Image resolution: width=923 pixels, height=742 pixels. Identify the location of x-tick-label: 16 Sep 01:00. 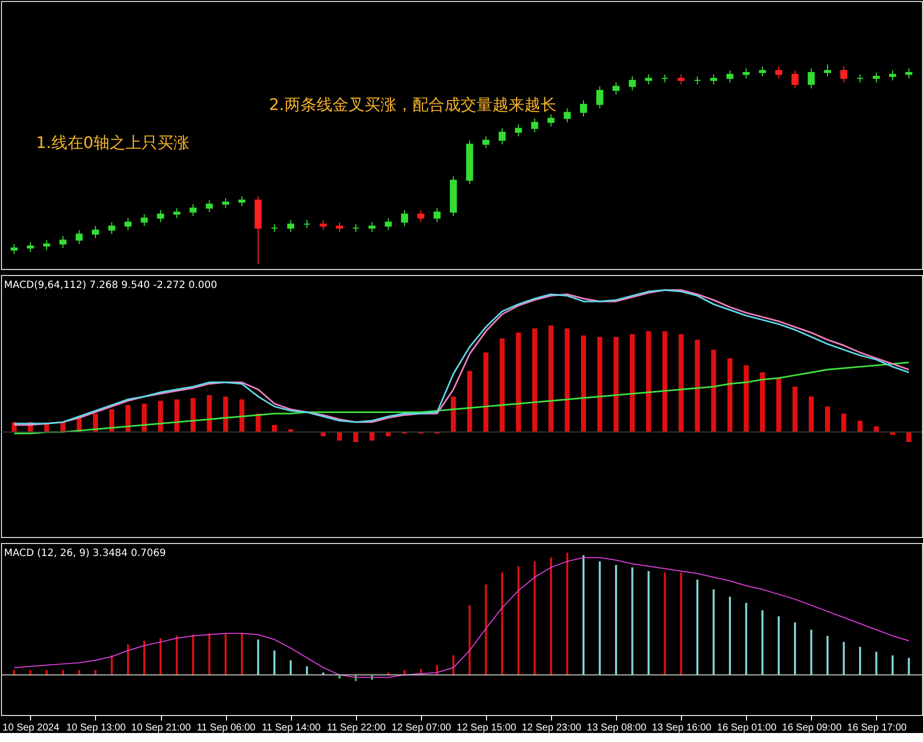
(746, 728).